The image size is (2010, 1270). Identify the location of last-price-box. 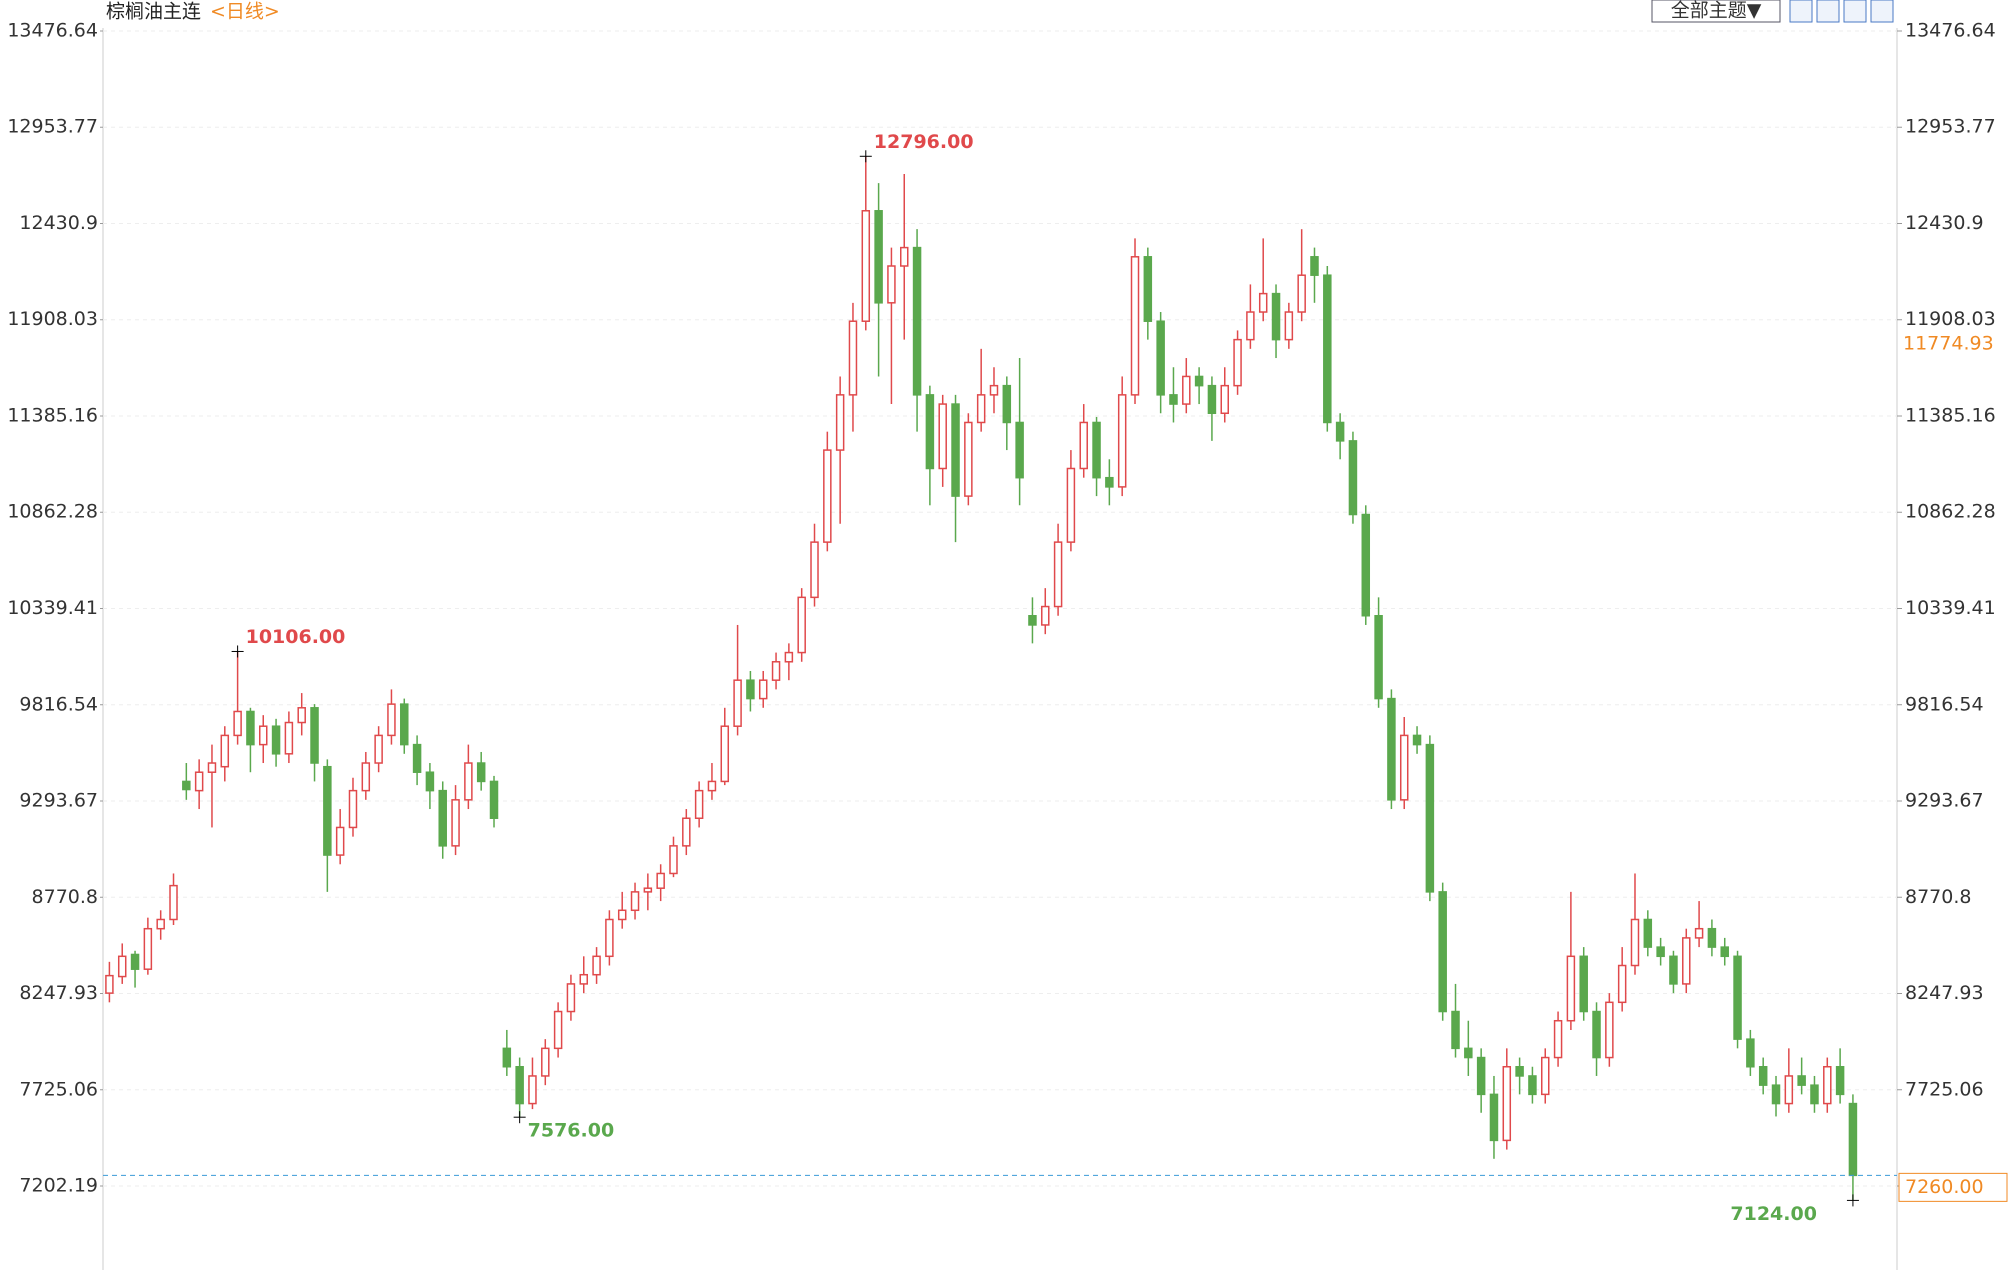
(1953, 1187).